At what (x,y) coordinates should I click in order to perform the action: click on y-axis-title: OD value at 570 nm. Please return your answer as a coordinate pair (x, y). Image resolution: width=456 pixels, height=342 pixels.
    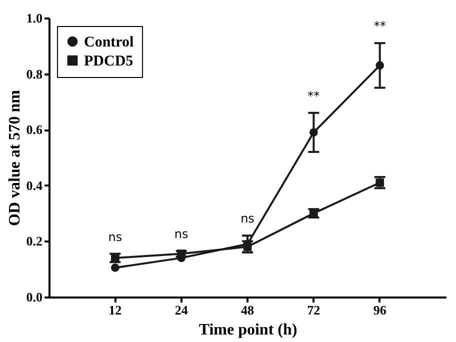
    Looking at the image, I should click on (15, 157).